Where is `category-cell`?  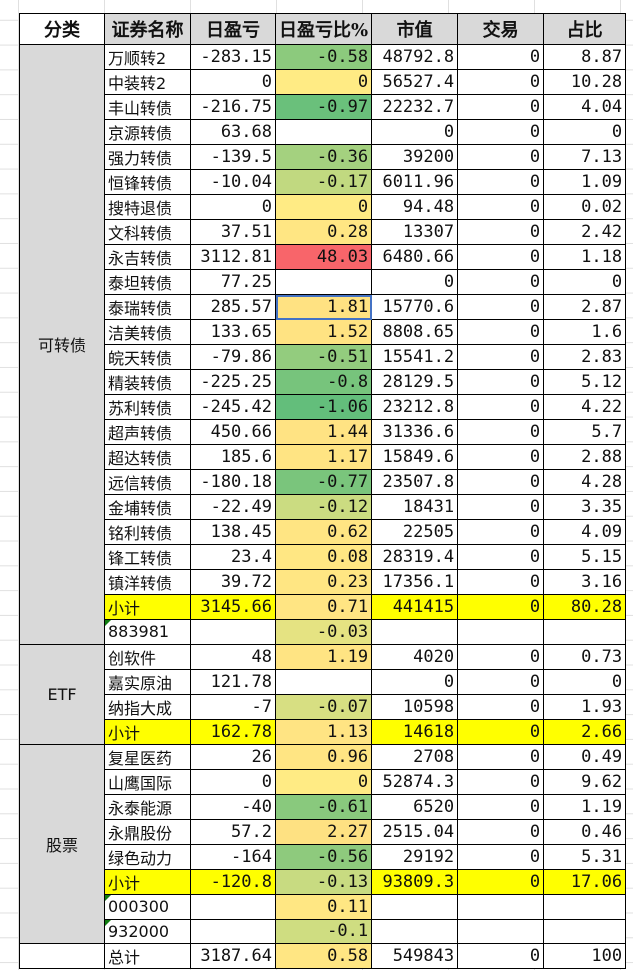 category-cell is located at coordinates (62, 956).